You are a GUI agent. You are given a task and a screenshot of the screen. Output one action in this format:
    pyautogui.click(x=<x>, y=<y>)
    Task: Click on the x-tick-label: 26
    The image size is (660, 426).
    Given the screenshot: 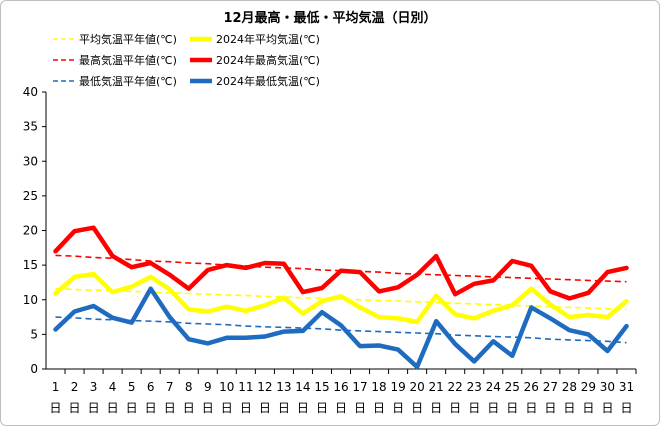 What is the action you would take?
    pyautogui.click(x=531, y=387)
    